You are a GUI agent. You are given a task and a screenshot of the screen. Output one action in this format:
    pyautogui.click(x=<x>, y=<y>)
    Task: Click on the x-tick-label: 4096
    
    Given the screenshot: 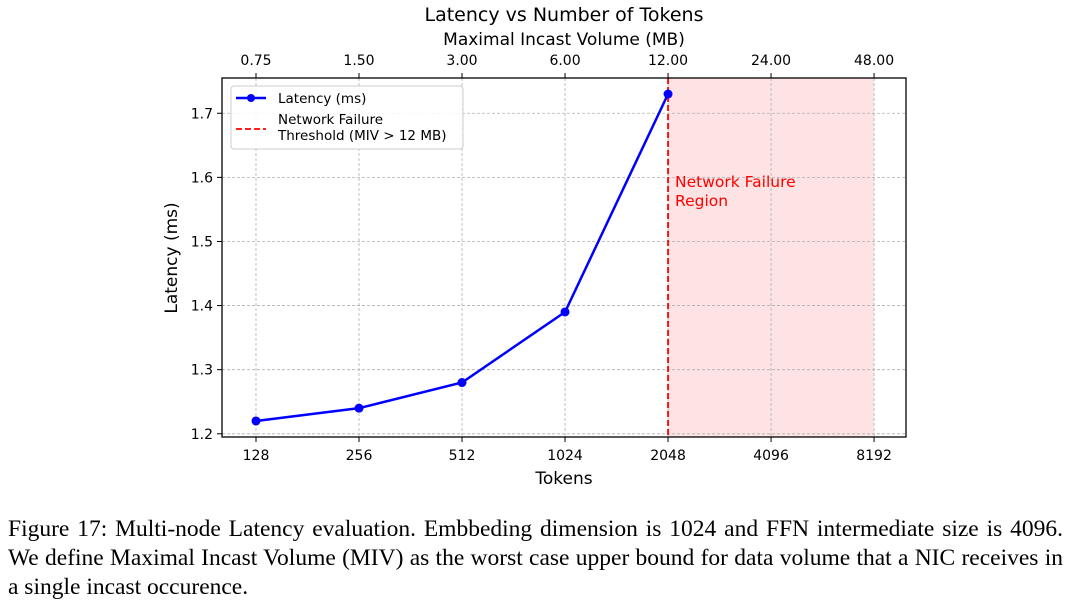 What is the action you would take?
    pyautogui.click(x=771, y=456)
    